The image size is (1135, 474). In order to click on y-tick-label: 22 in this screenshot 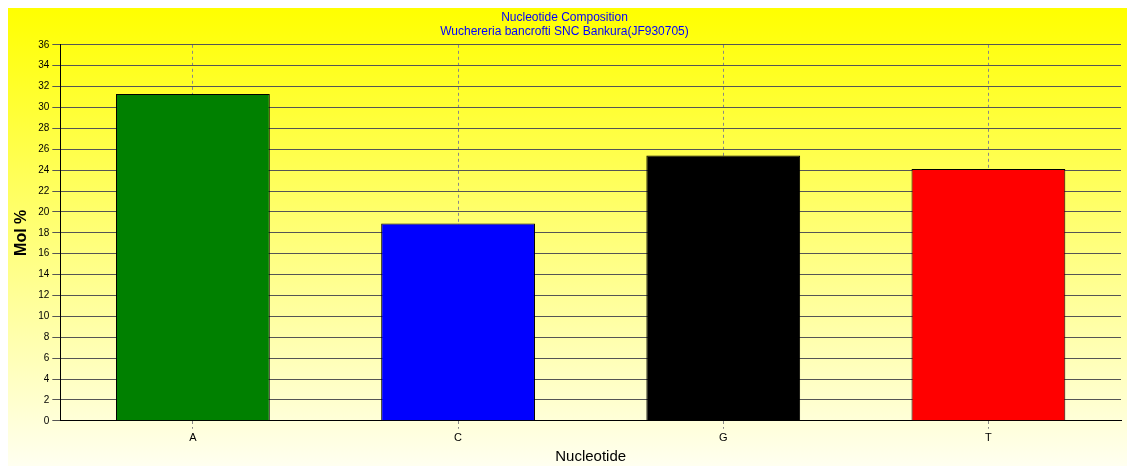, I will do `click(44, 190)`.